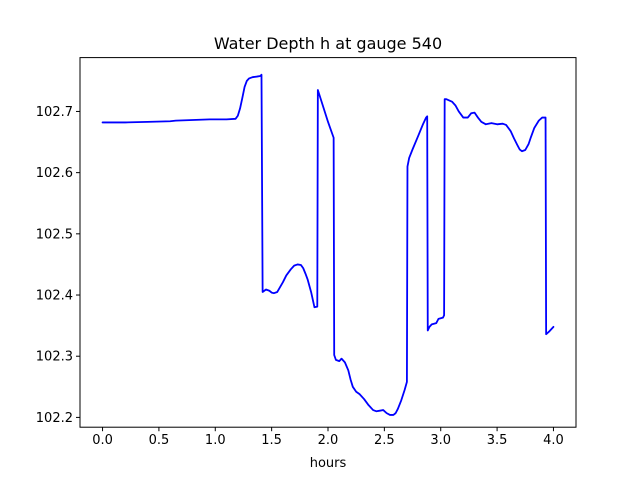  I want to click on x-tick-label: 1.5, so click(271, 440).